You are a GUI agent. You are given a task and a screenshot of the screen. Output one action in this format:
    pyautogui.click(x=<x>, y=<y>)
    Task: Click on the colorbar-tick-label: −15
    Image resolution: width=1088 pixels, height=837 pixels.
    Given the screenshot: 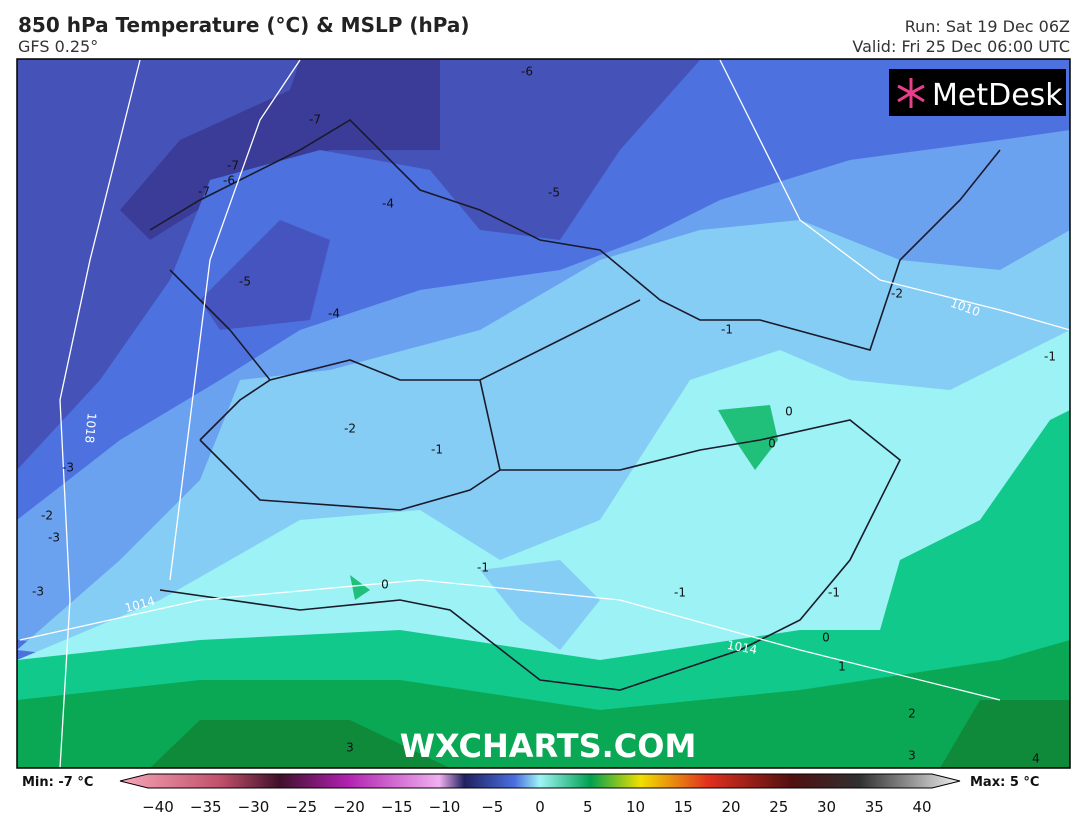 What is the action you would take?
    pyautogui.click(x=397, y=807)
    